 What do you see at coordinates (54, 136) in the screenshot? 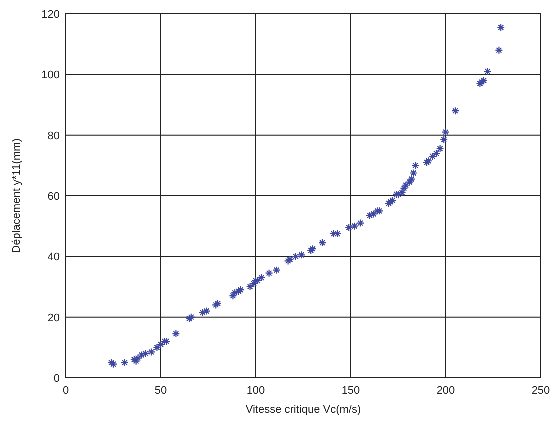
I see `y-tick-label: 80` at bounding box center [54, 136].